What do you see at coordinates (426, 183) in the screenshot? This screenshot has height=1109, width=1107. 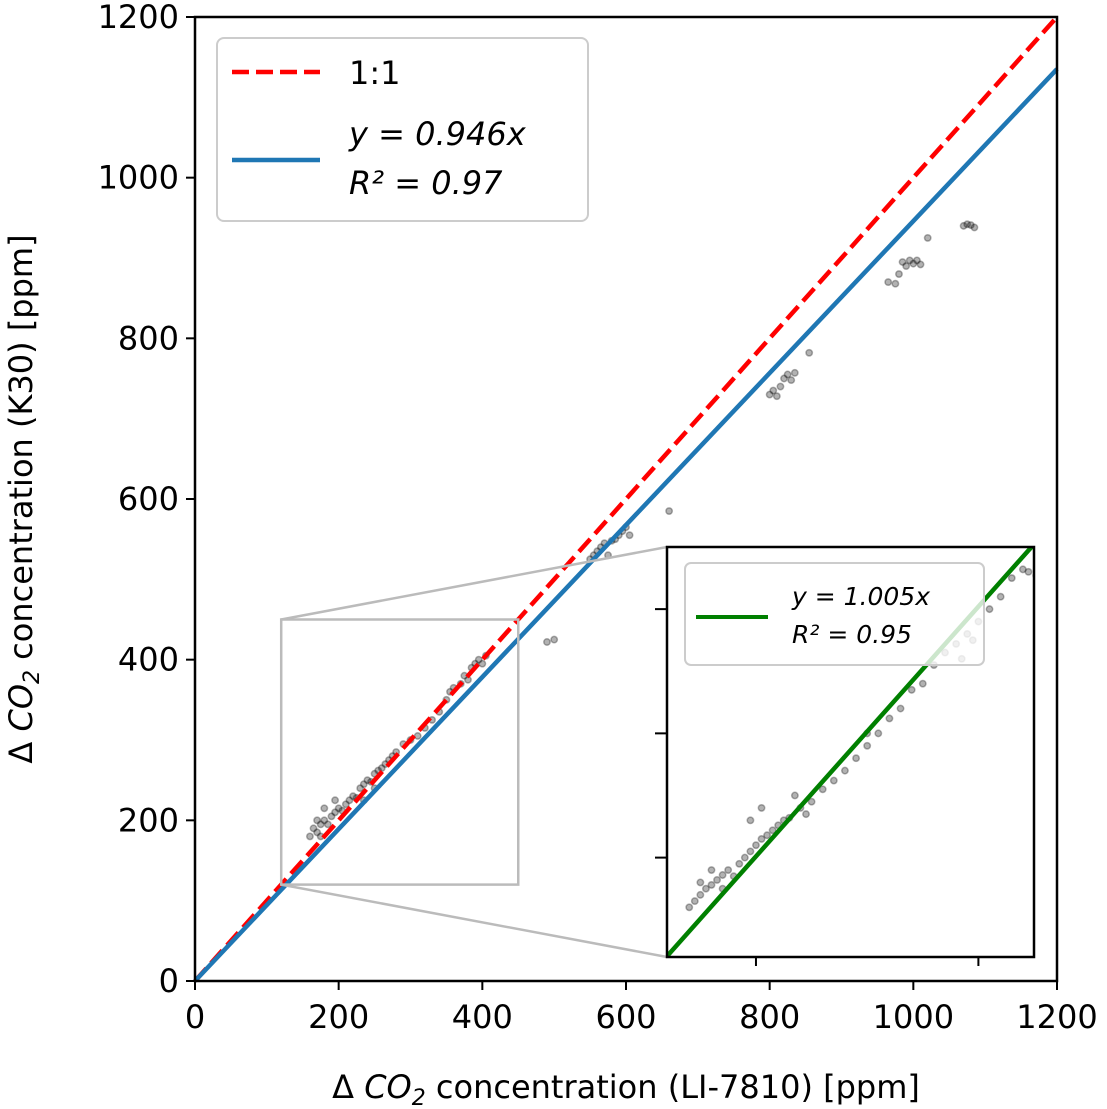 I see `legend-label-fit-r2: R² = 0.97` at bounding box center [426, 183].